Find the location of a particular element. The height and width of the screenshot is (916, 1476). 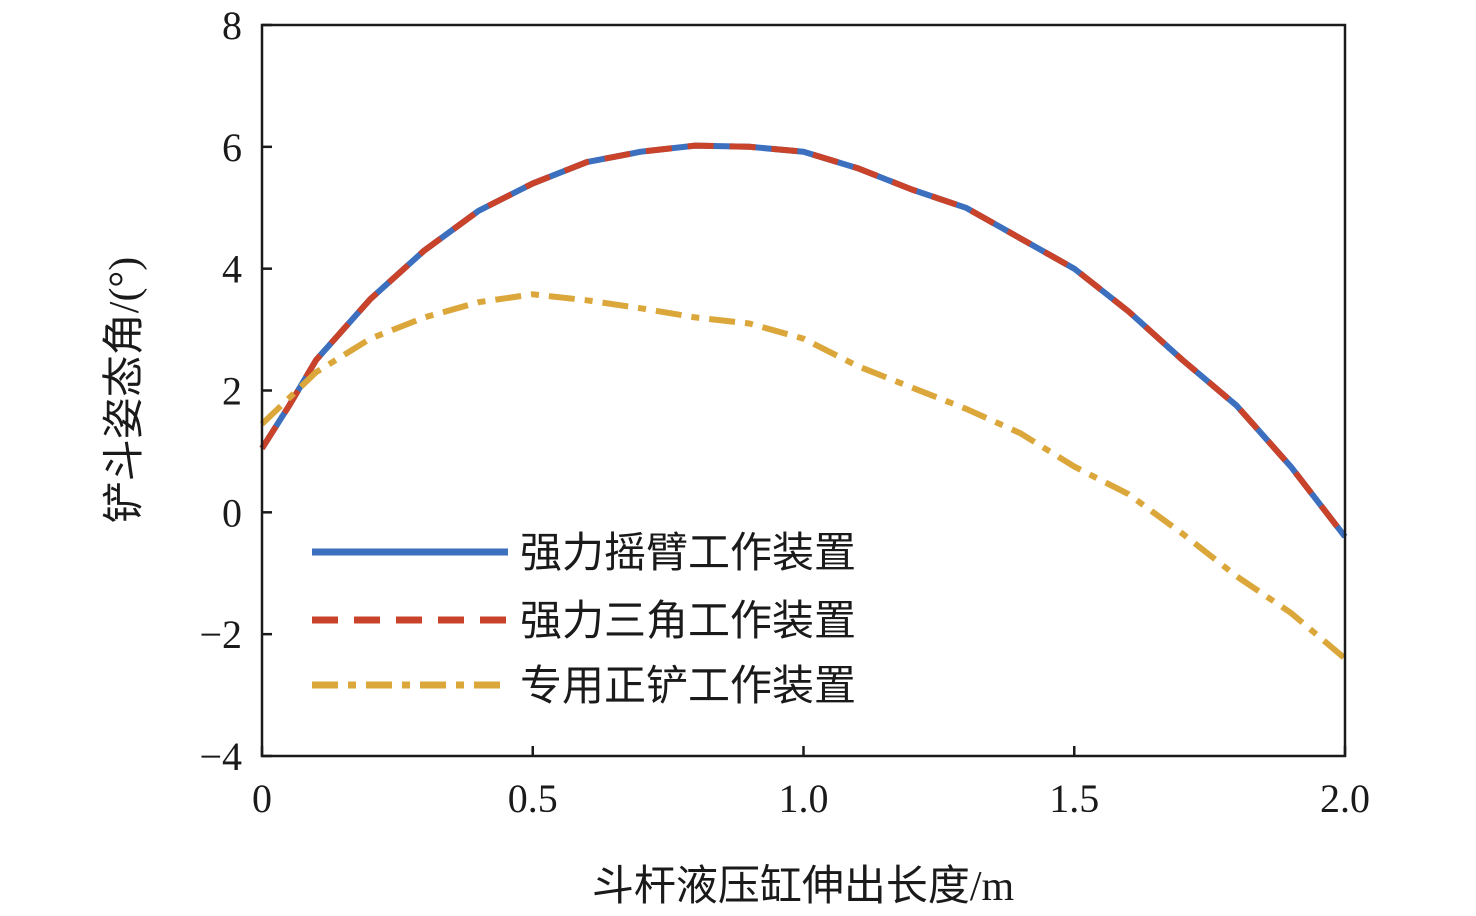

legend: 强力摇臂工作装置 强力三角工作装置 专用正铲工作装置 is located at coordinates (584, 620).